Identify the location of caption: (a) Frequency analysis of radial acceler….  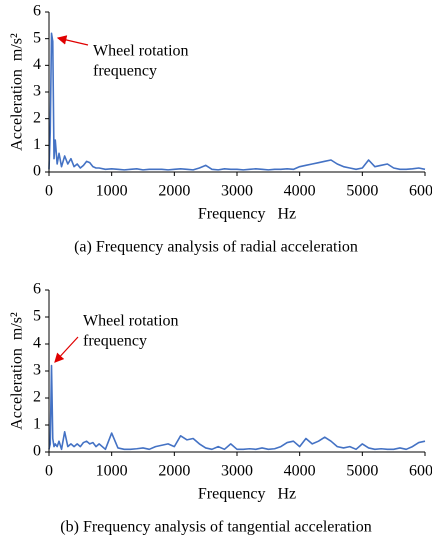
(216, 247).